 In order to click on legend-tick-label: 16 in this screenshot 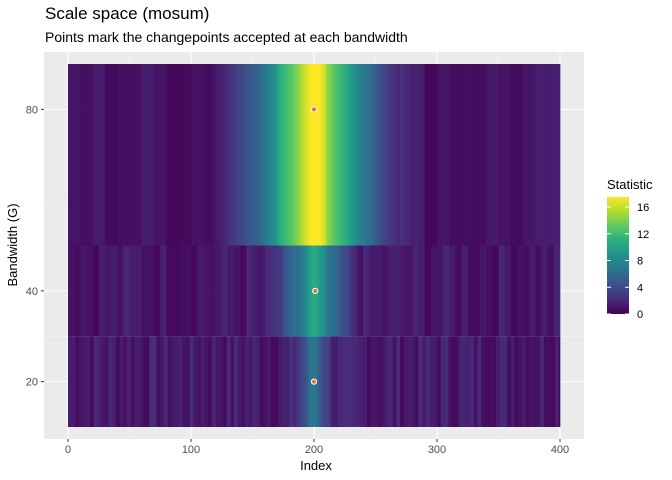, I will do `click(643, 208)`.